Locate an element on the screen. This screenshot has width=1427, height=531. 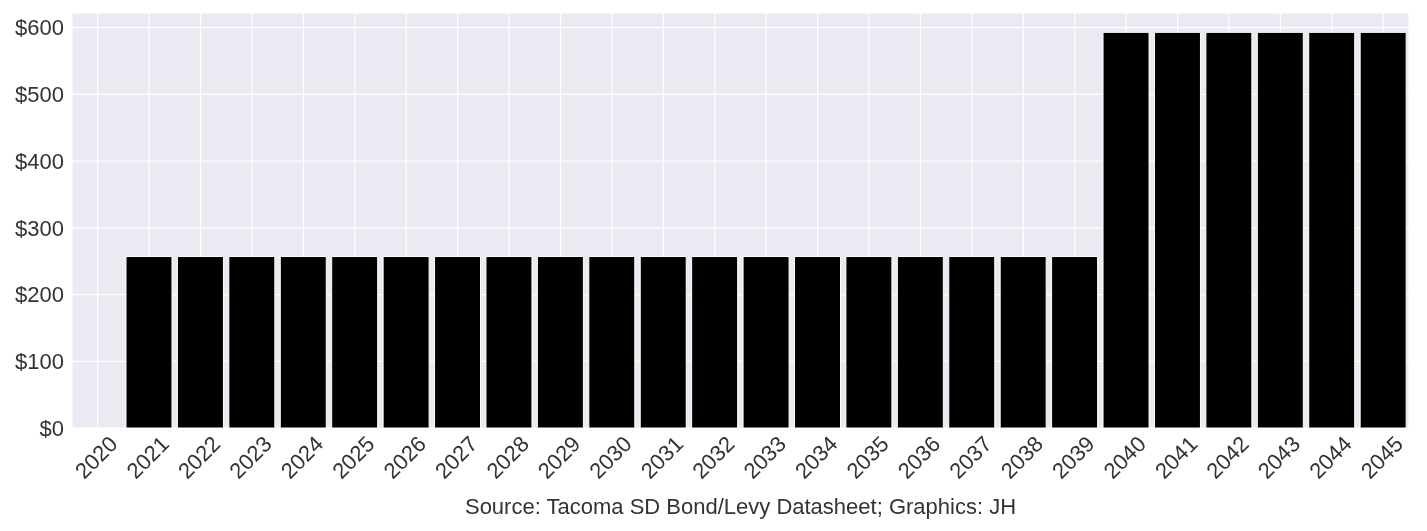
y-tick-label: $500 is located at coordinates (39, 95).